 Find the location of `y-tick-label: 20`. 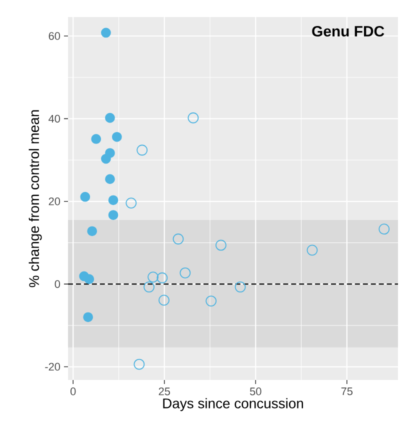

y-tick-label: 20 is located at coordinates (54, 202).